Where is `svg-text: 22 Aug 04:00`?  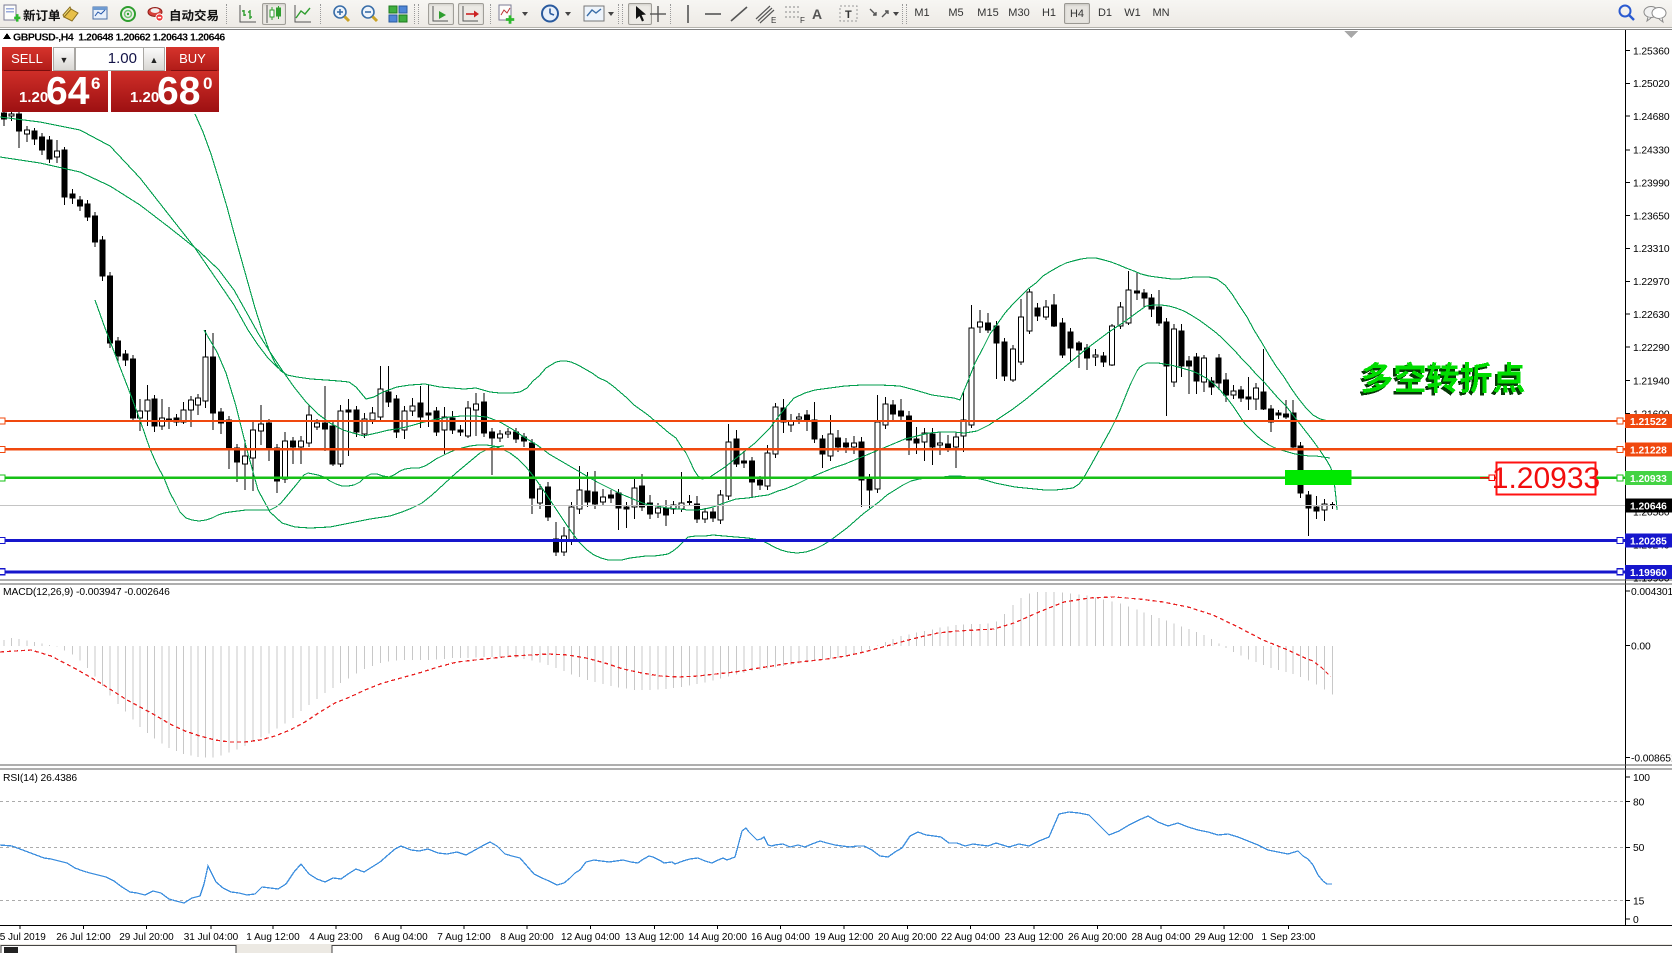
svg-text: 22 Aug 04:00 is located at coordinates (970, 937).